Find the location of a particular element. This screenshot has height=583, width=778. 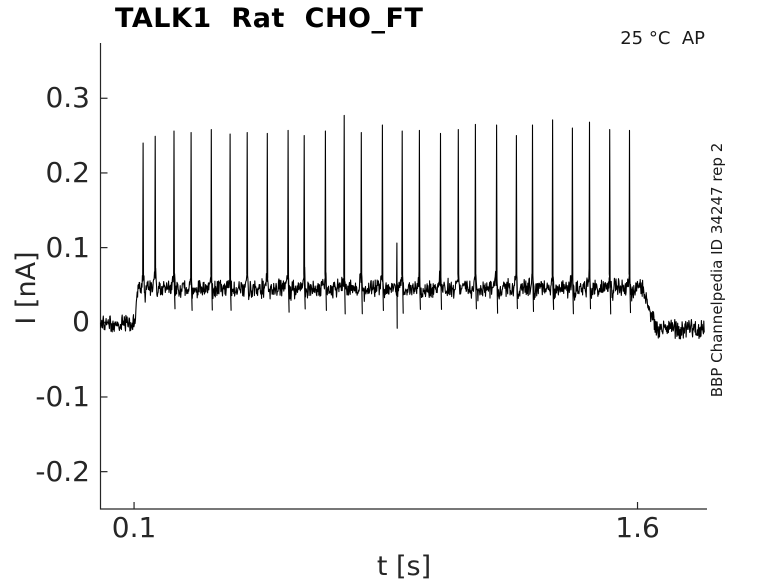

y-tick-label: 0.1 is located at coordinates (67, 247).